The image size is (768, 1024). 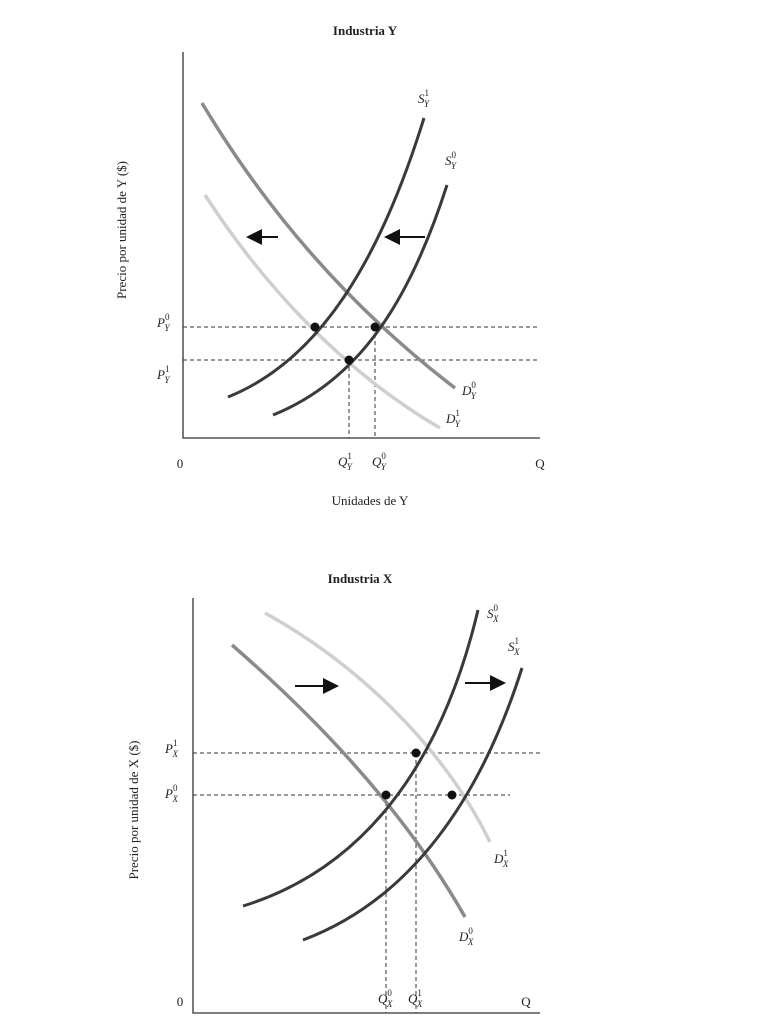 I want to click on curve-label: D0 Y, so click(x=469, y=390).